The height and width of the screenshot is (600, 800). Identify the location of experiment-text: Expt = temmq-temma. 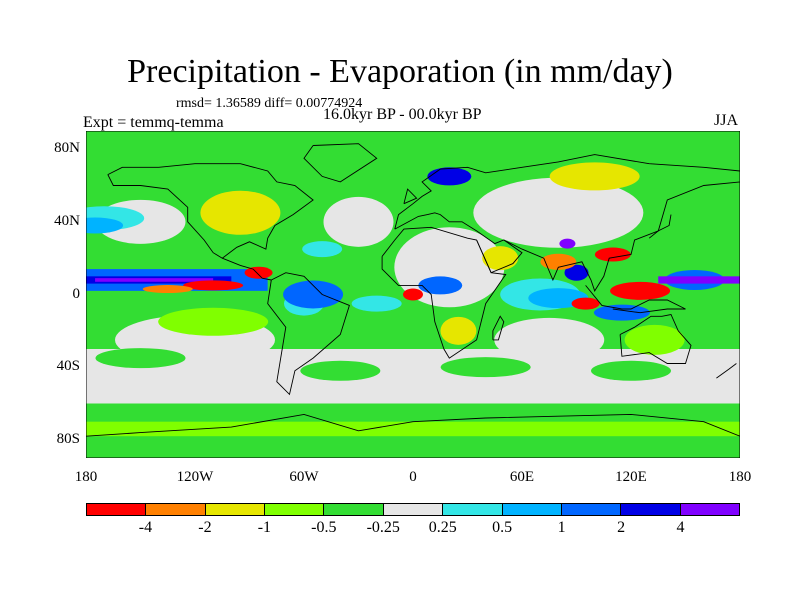
(153, 122).